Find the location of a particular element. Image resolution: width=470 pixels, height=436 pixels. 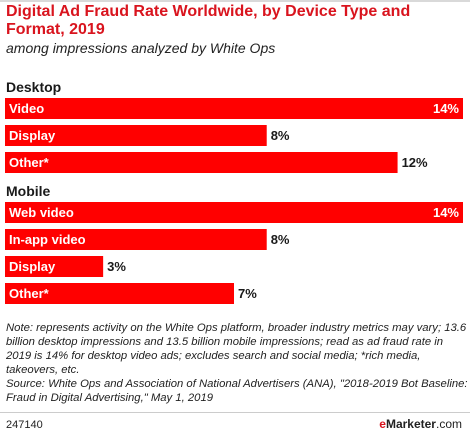

bar-desktop-video is located at coordinates (234, 108).